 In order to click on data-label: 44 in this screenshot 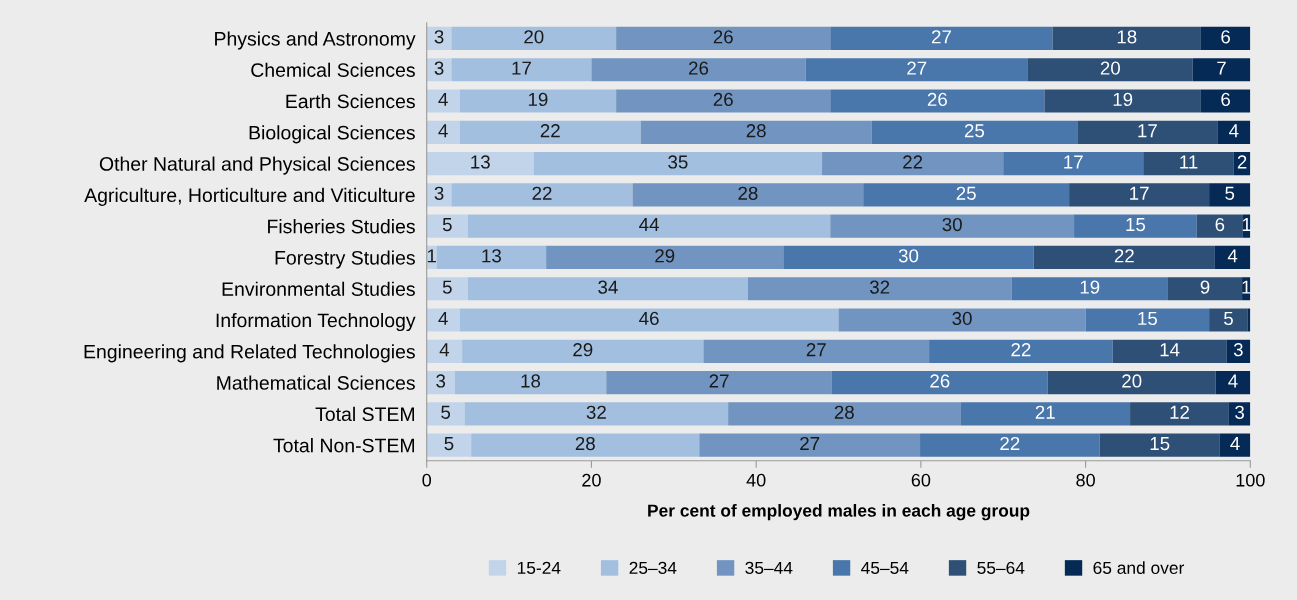, I will do `click(649, 225)`.